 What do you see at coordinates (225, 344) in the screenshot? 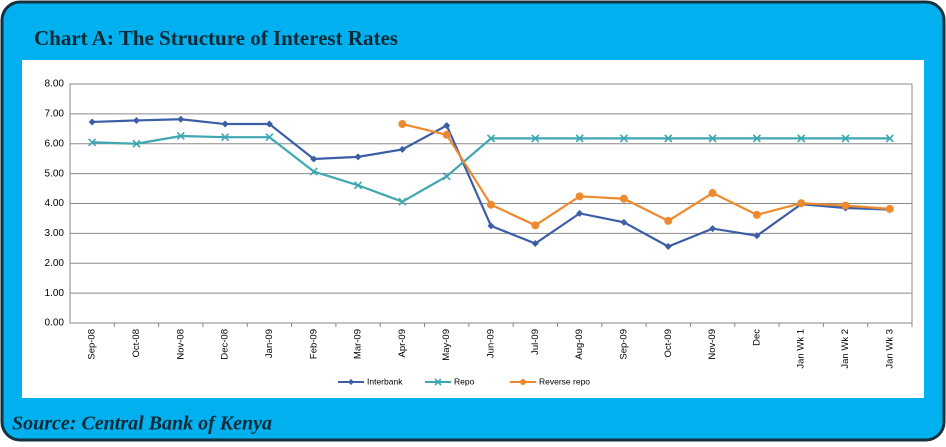
I see `x-tick-label: Dec-08` at bounding box center [225, 344].